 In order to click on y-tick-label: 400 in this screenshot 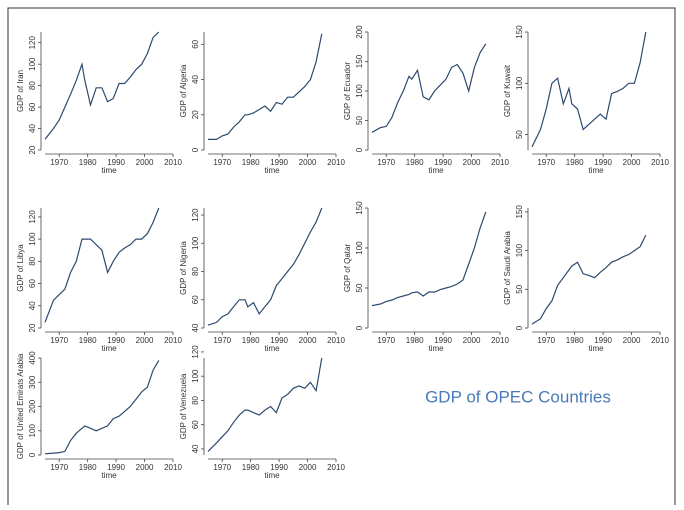, I will do `click(32, 358)`.